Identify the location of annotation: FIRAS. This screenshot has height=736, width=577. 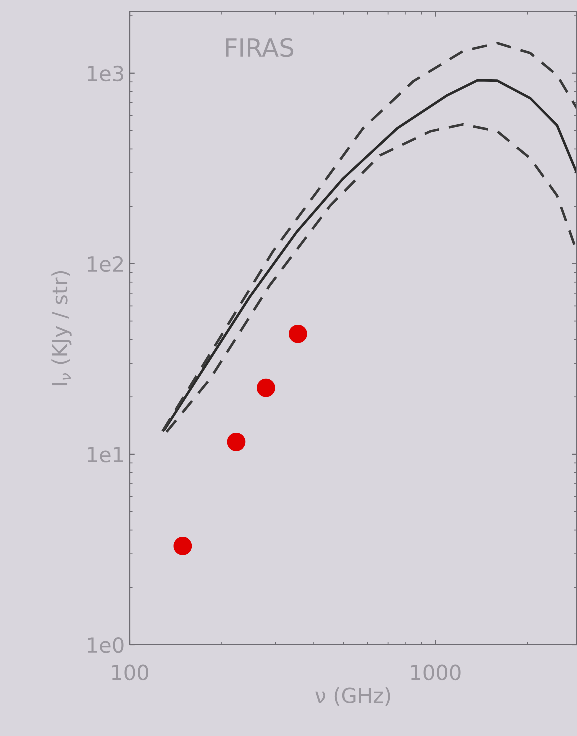
(260, 48).